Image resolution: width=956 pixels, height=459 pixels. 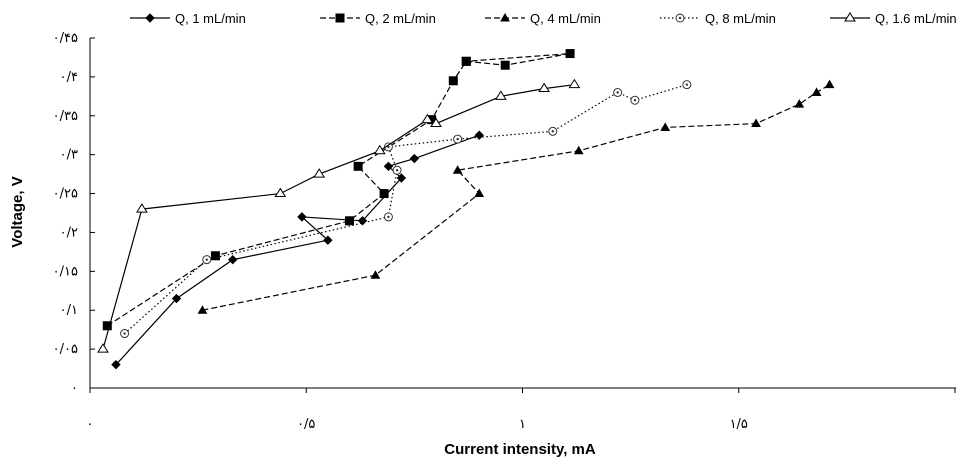 What do you see at coordinates (65, 194) in the screenshot?
I see `y-tick-label: ٠/٢۵` at bounding box center [65, 194].